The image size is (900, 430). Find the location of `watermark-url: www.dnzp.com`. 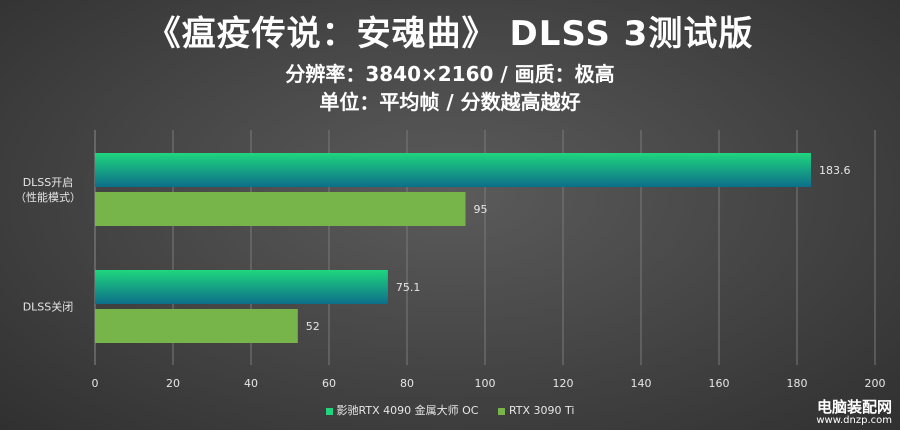

watermark-url: www.dnzp.com is located at coordinates (854, 420).